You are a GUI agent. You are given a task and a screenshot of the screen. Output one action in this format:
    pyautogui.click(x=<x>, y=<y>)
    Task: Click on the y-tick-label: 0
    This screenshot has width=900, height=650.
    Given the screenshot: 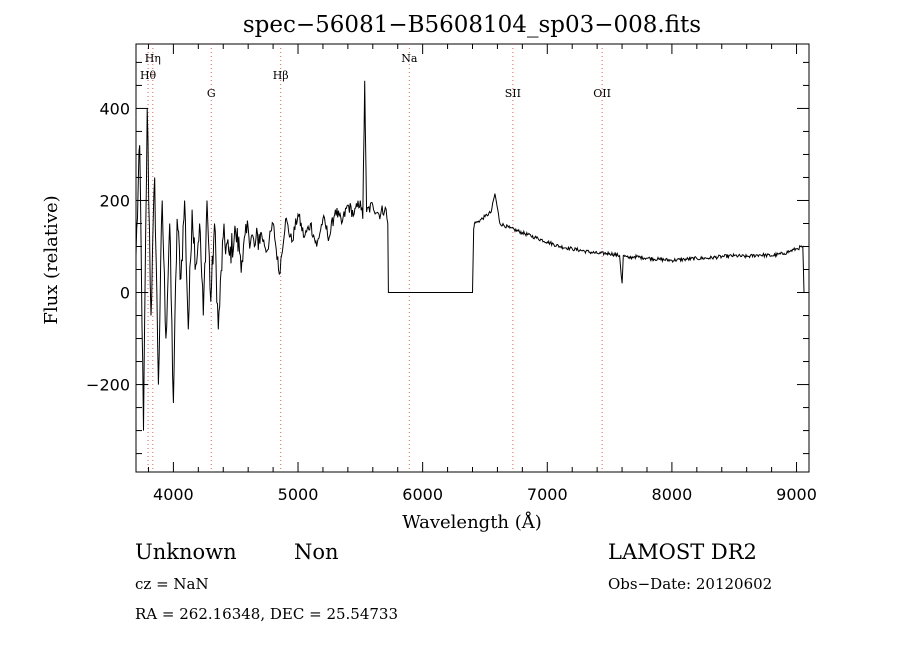 What is the action you would take?
    pyautogui.click(x=125, y=293)
    